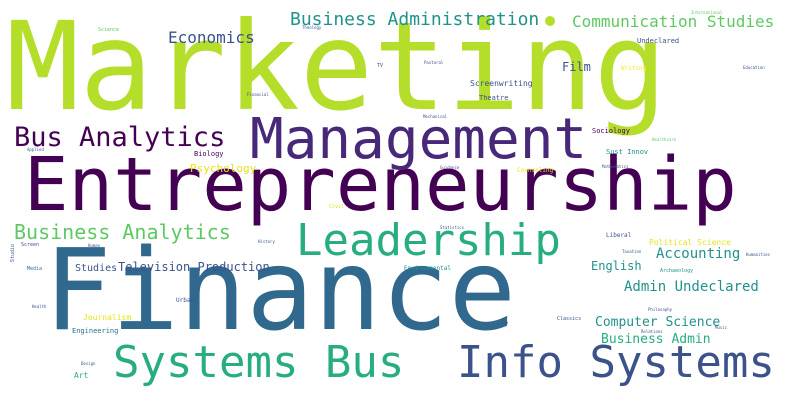 The width and height of the screenshot is (790, 405). Describe the element at coordinates (266, 241) in the screenshot. I see `word-history: History` at that location.